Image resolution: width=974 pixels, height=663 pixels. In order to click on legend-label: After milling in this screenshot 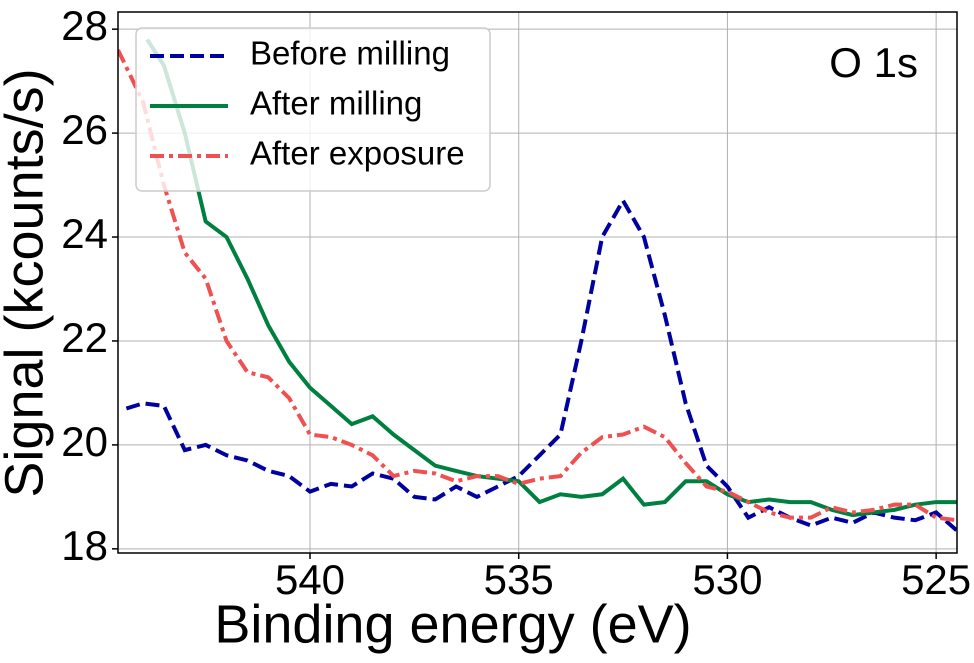, I will do `click(336, 103)`.